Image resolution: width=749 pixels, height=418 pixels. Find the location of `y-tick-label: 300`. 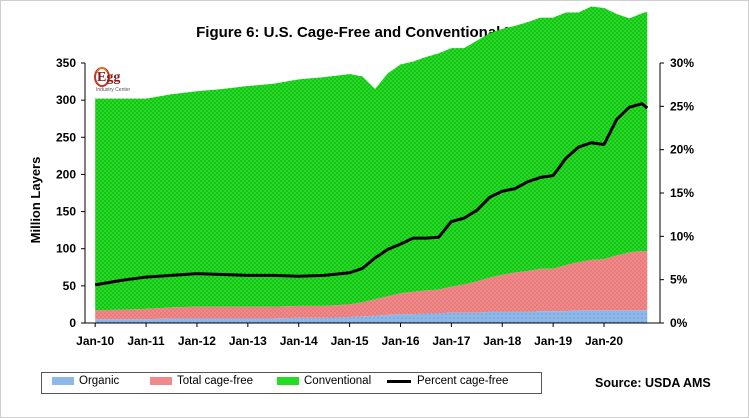

y-tick-label: 300 is located at coordinates (66, 100).